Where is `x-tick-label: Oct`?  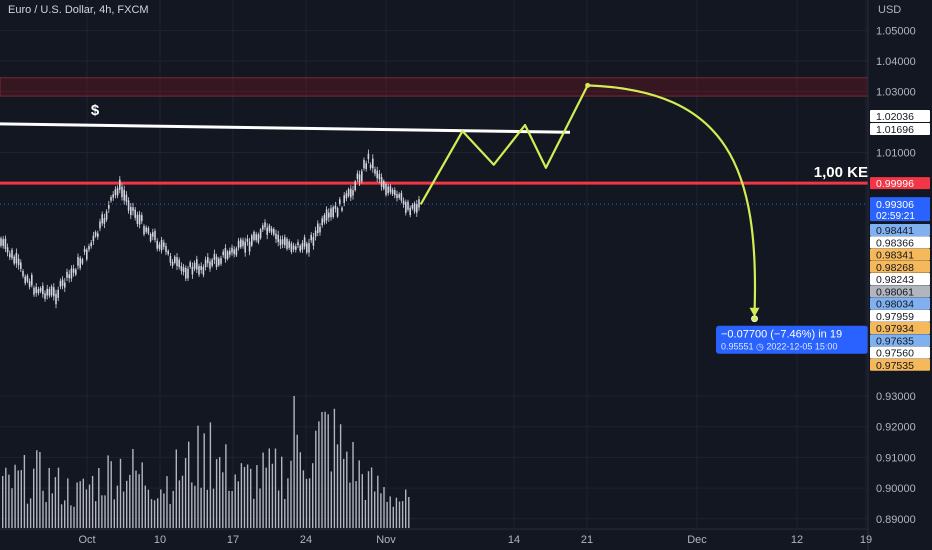 x-tick-label: Oct is located at coordinates (86, 540).